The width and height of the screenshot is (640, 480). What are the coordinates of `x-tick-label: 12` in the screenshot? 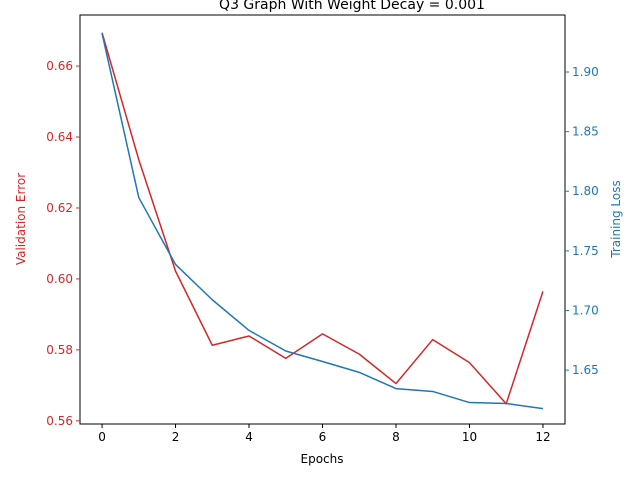 It's located at (542, 437).